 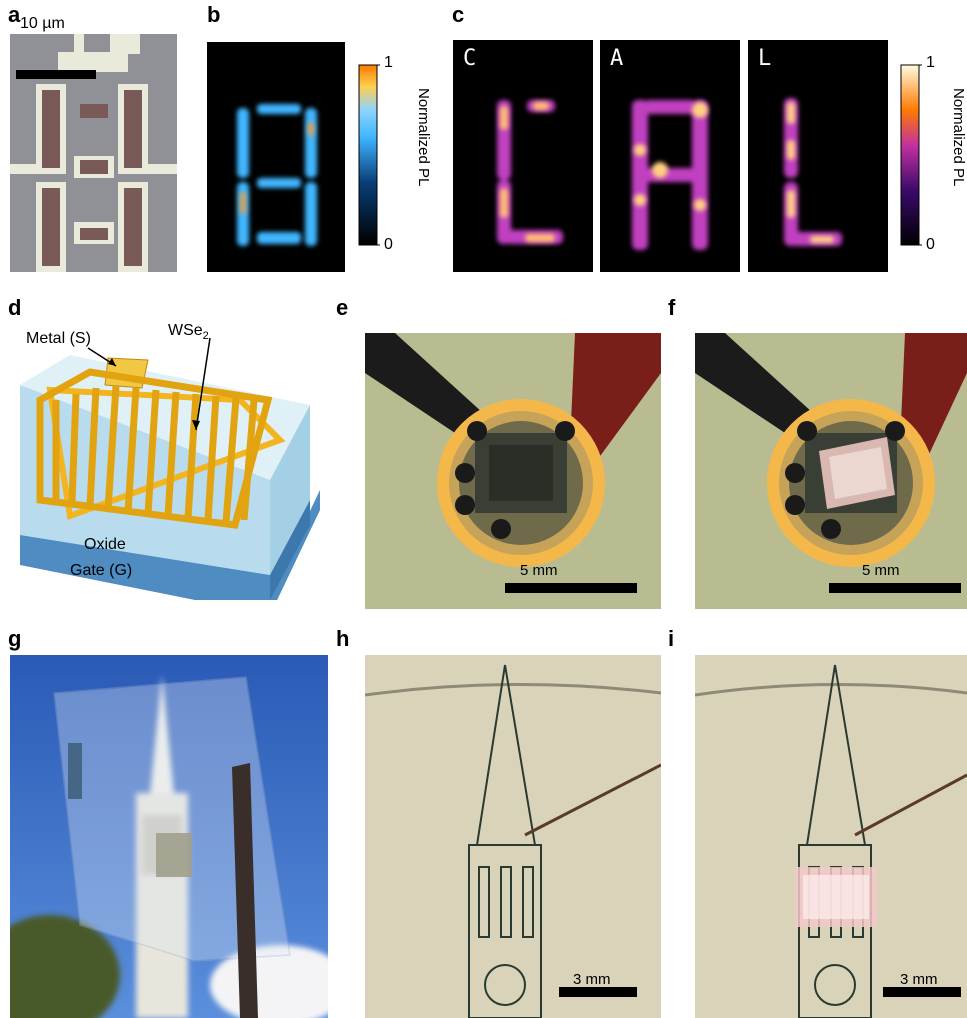 I want to click on colorbar-label-c: Normalized PL, so click(x=958, y=137).